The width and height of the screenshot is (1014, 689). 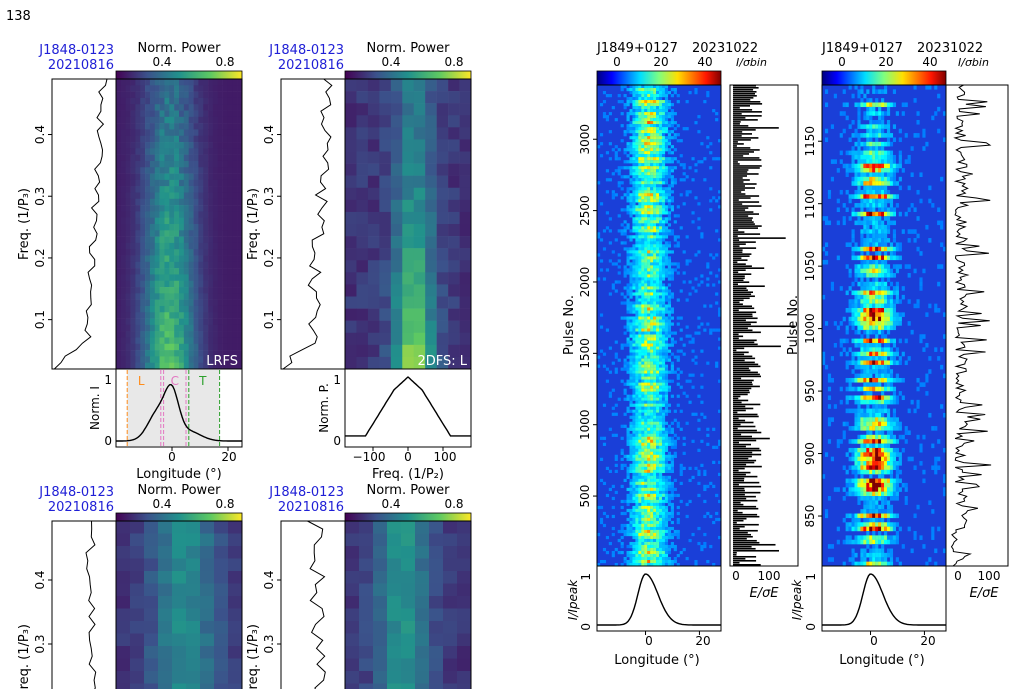 What do you see at coordinates (42, 227) in the screenshot?
I see `y-axis: 0.10.20.30.4` at bounding box center [42, 227].